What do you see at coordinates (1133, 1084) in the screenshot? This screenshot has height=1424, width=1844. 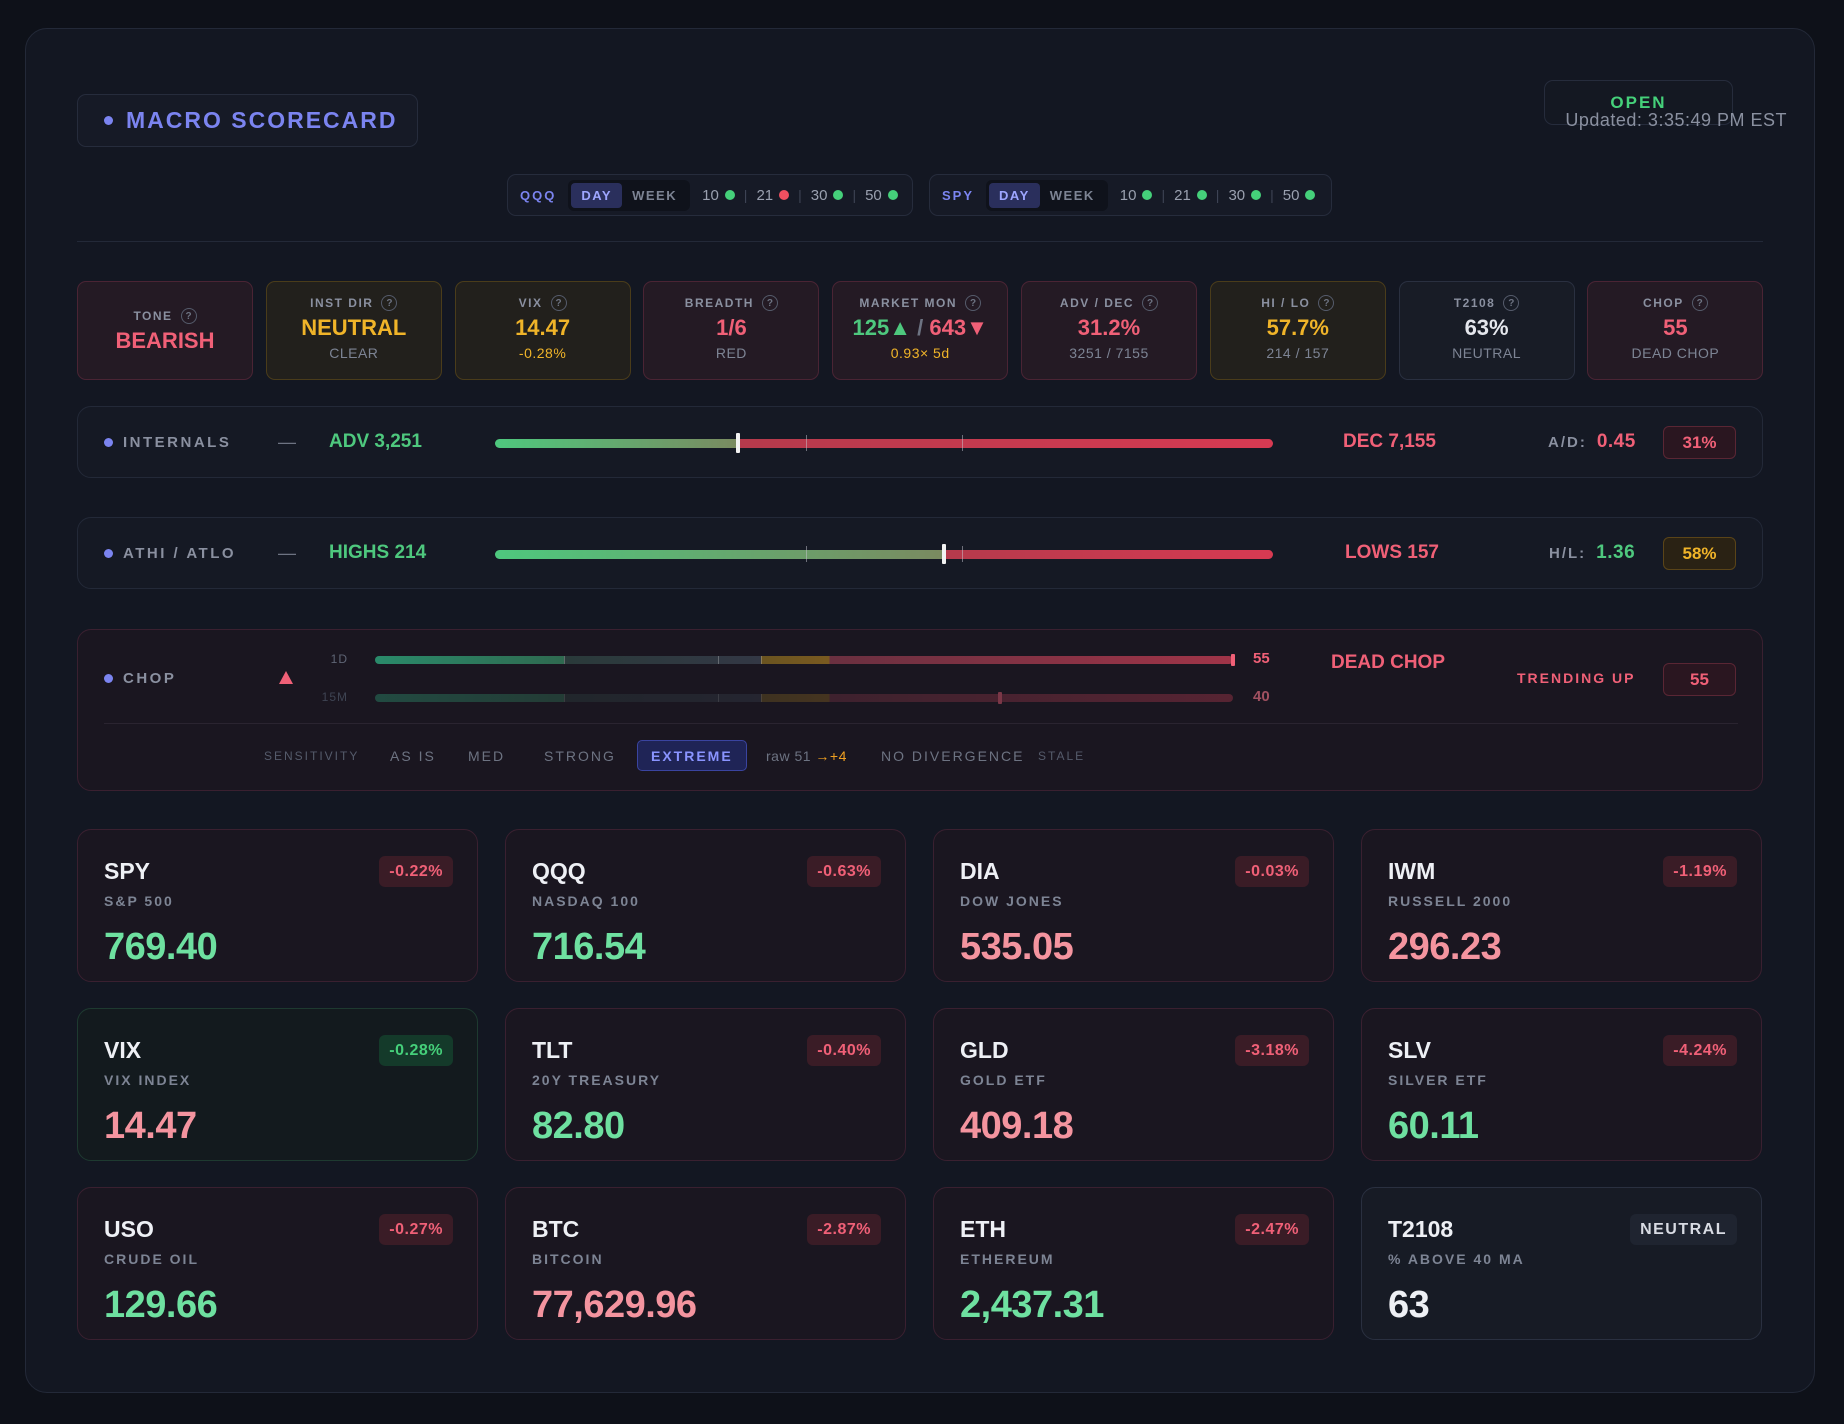 I see `ticker-card-gld: GLD GOLD ETF 409.18 -3.18%` at bounding box center [1133, 1084].